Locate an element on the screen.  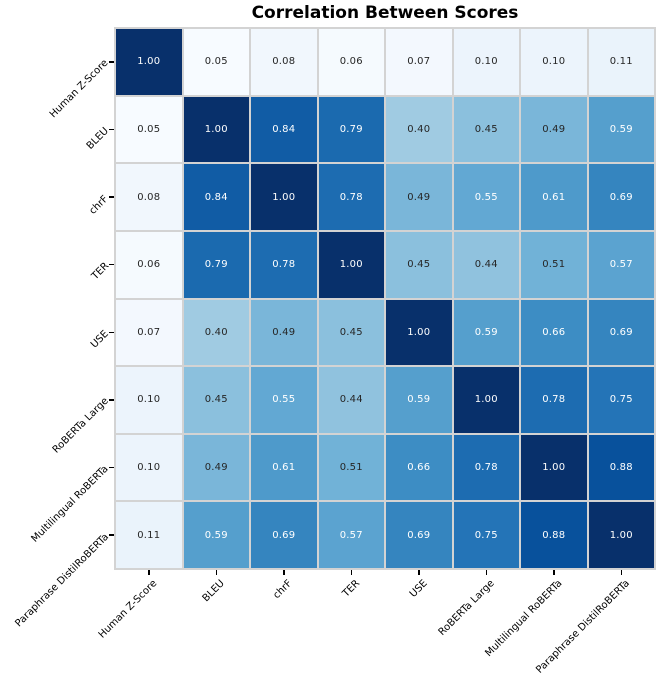
heatmap-cell-r0-c1: 0.05 is located at coordinates (216, 62).